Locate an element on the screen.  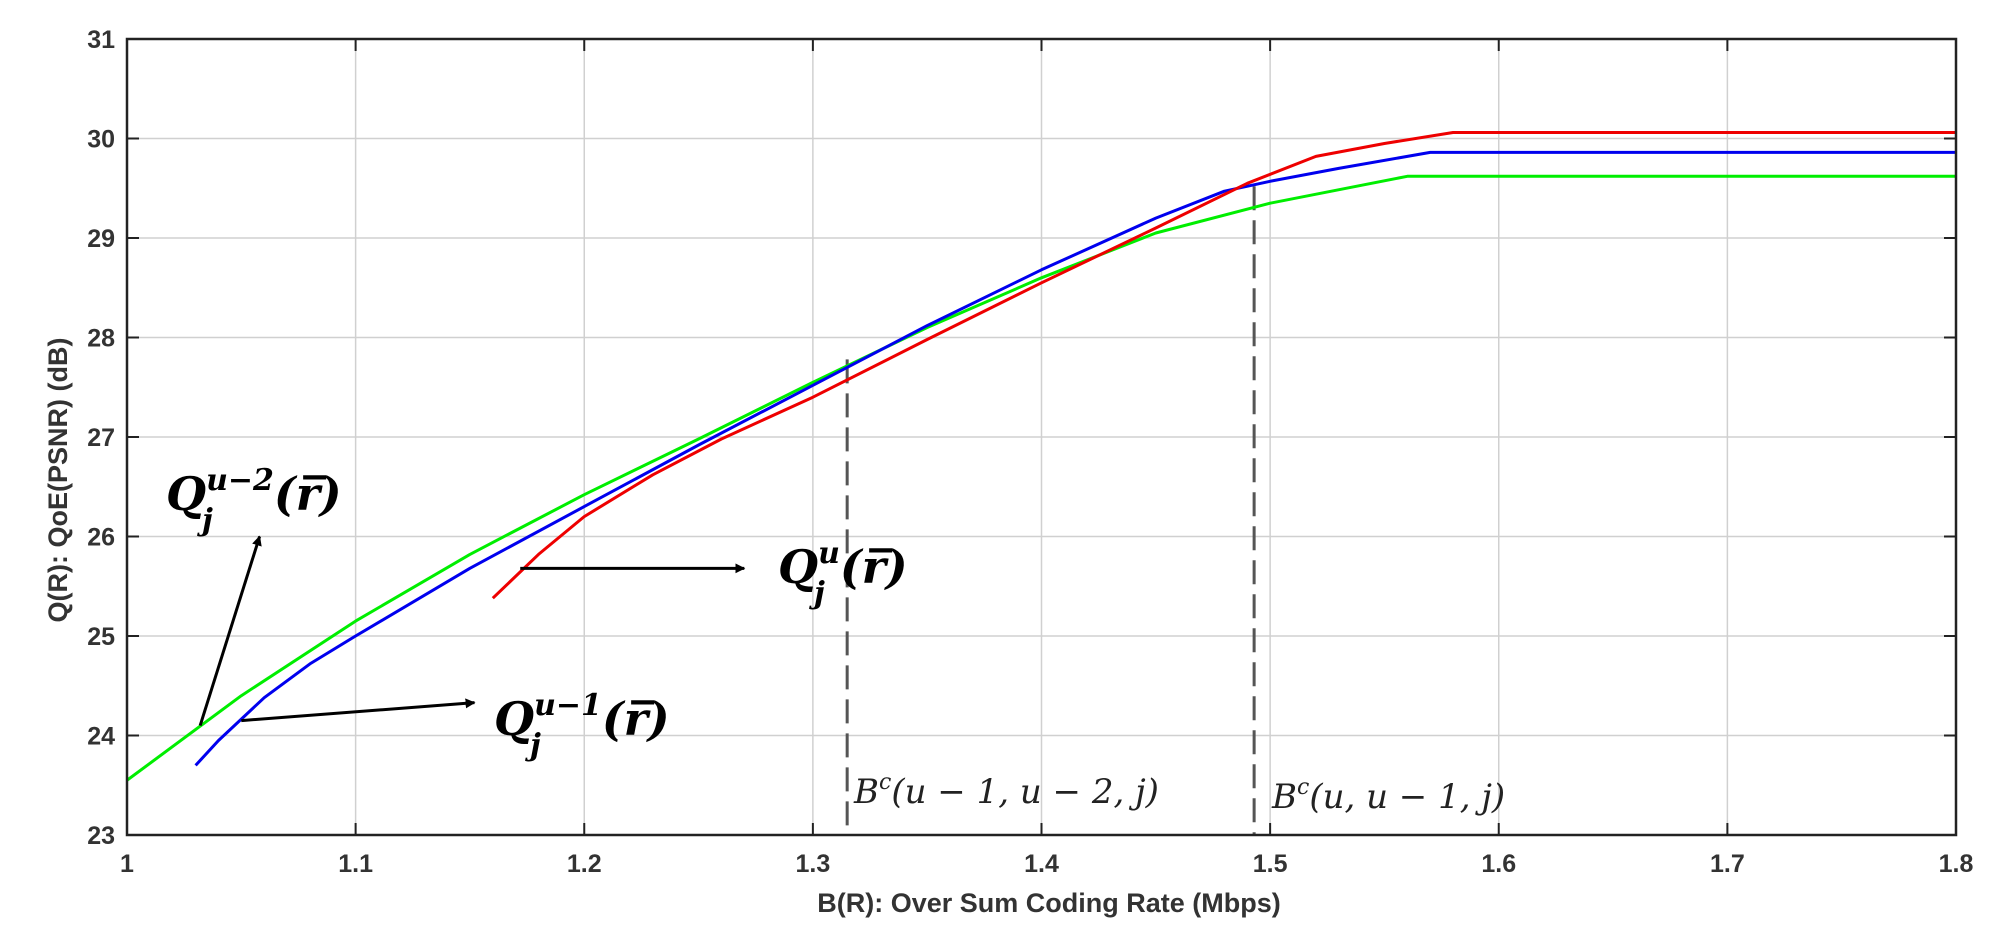
y-tick-label: 25 is located at coordinates (101, 637).